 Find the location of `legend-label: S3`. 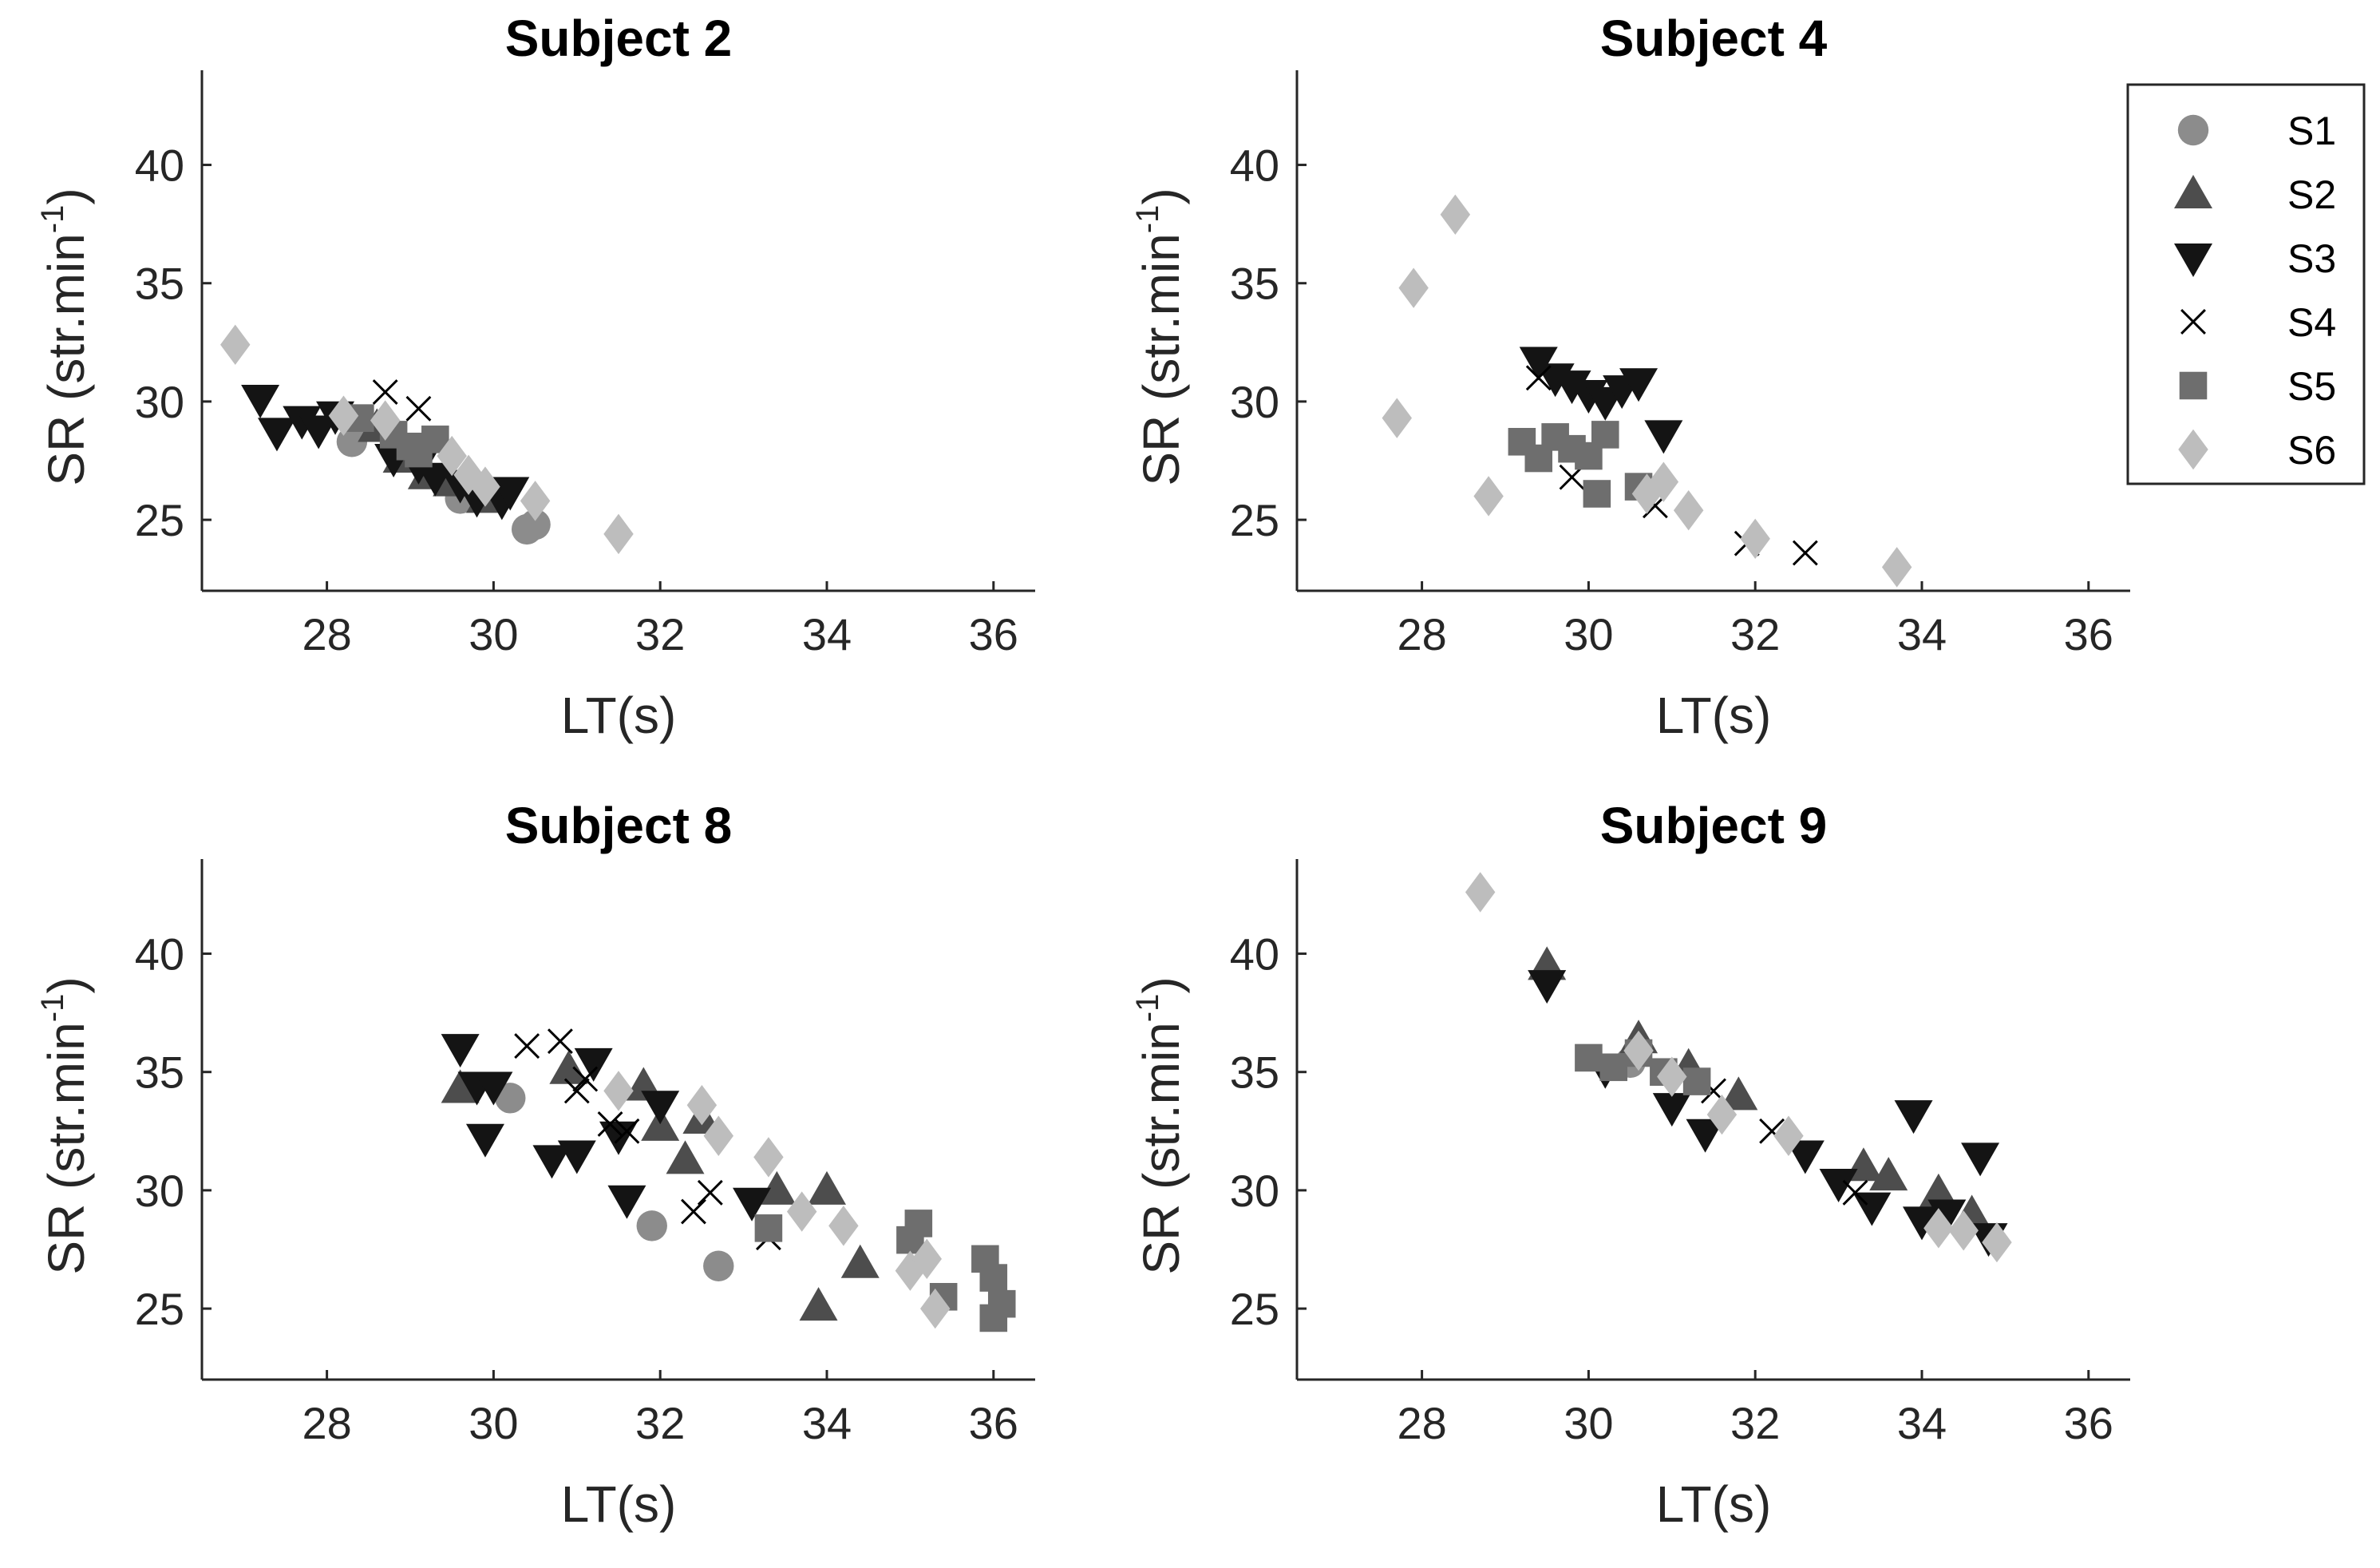

legend-label: S3 is located at coordinates (2311, 259).